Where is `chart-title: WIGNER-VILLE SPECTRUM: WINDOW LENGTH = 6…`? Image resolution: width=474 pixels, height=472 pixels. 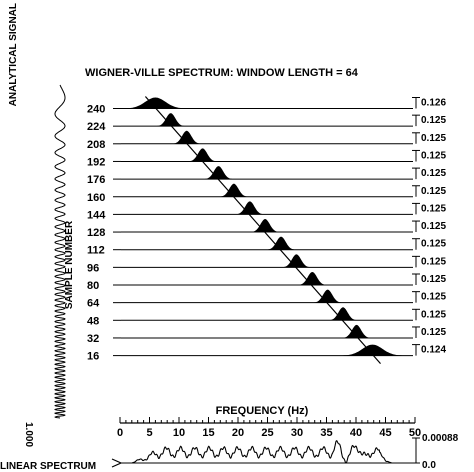 chart-title: WIGNER-VILLE SPECTRUM: WINDOW LENGTH = 6… is located at coordinates (222, 73).